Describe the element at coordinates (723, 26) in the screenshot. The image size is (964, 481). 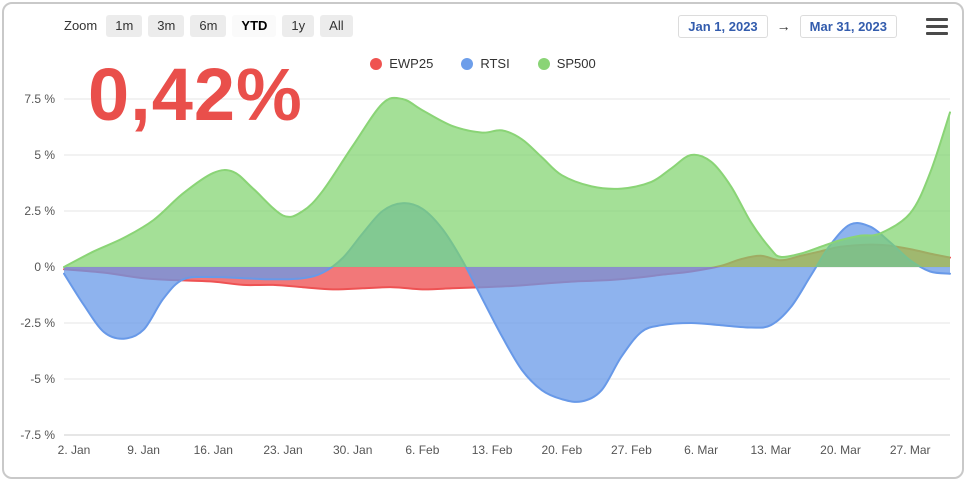
I see `range-start-input: Jan 1, 2023` at that location.